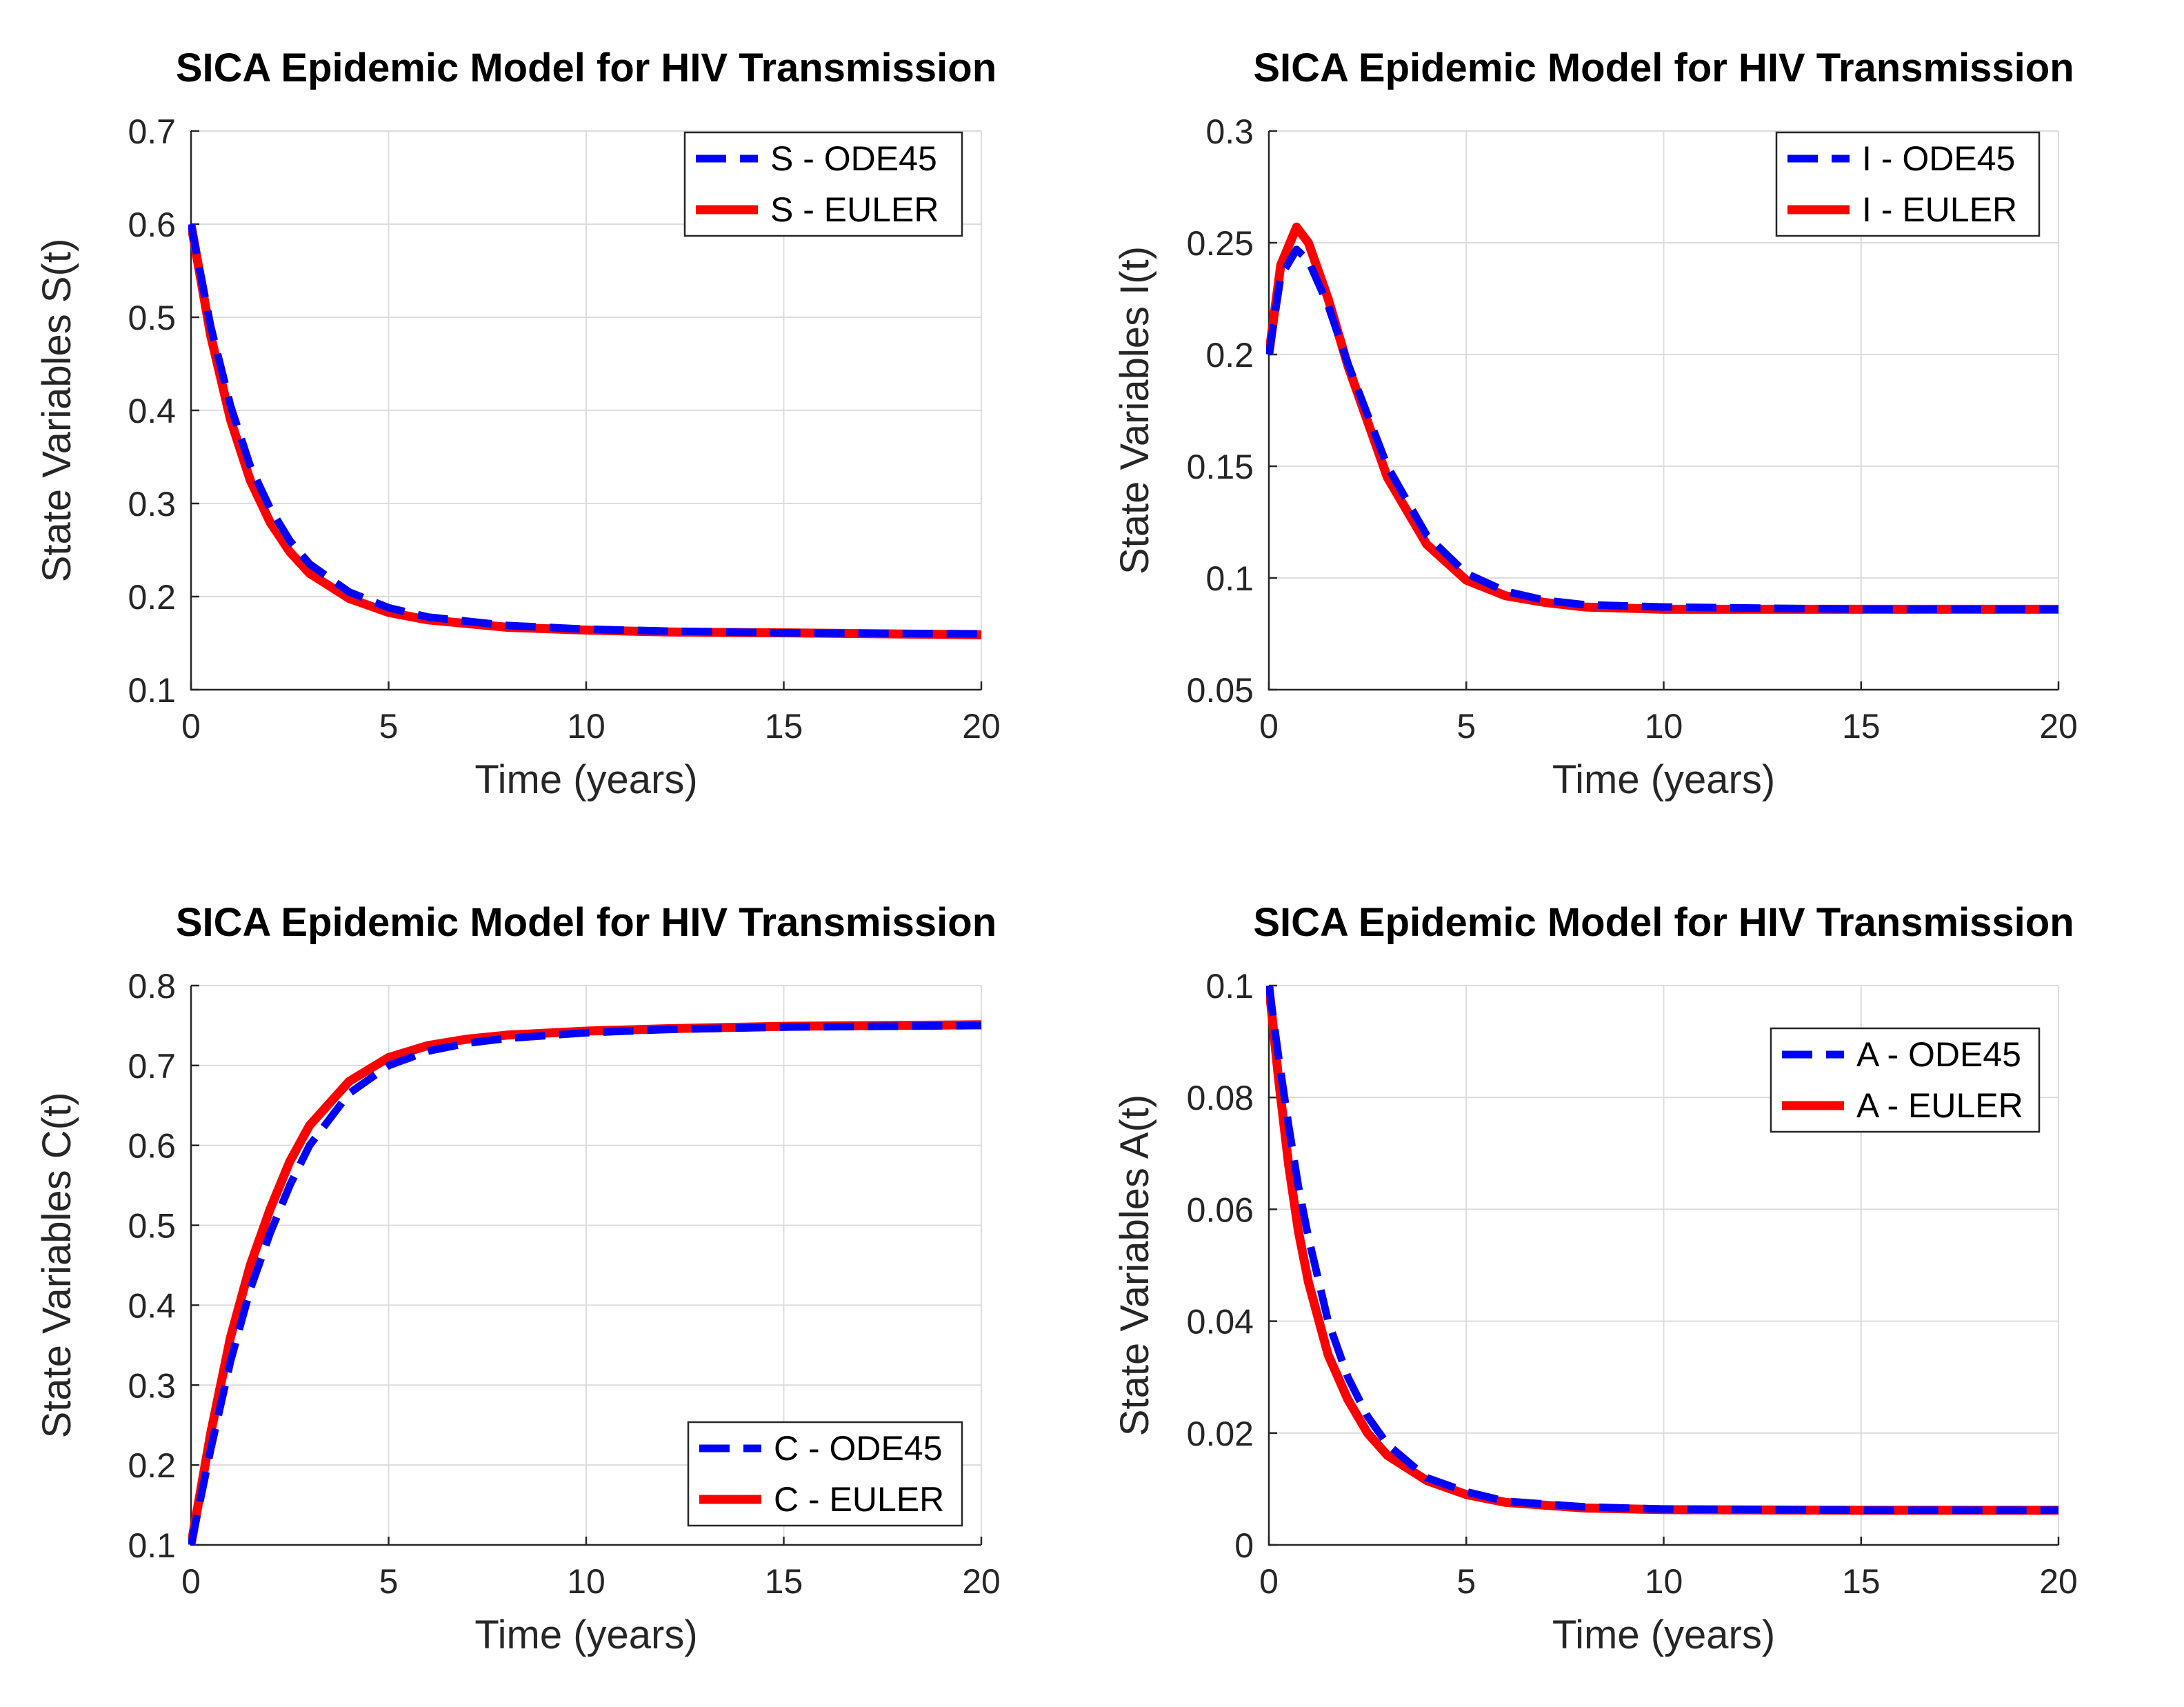 This screenshot has height=1707, width=2184. What do you see at coordinates (1220, 1098) in the screenshot?
I see `y-tick-label: 0.08` at bounding box center [1220, 1098].